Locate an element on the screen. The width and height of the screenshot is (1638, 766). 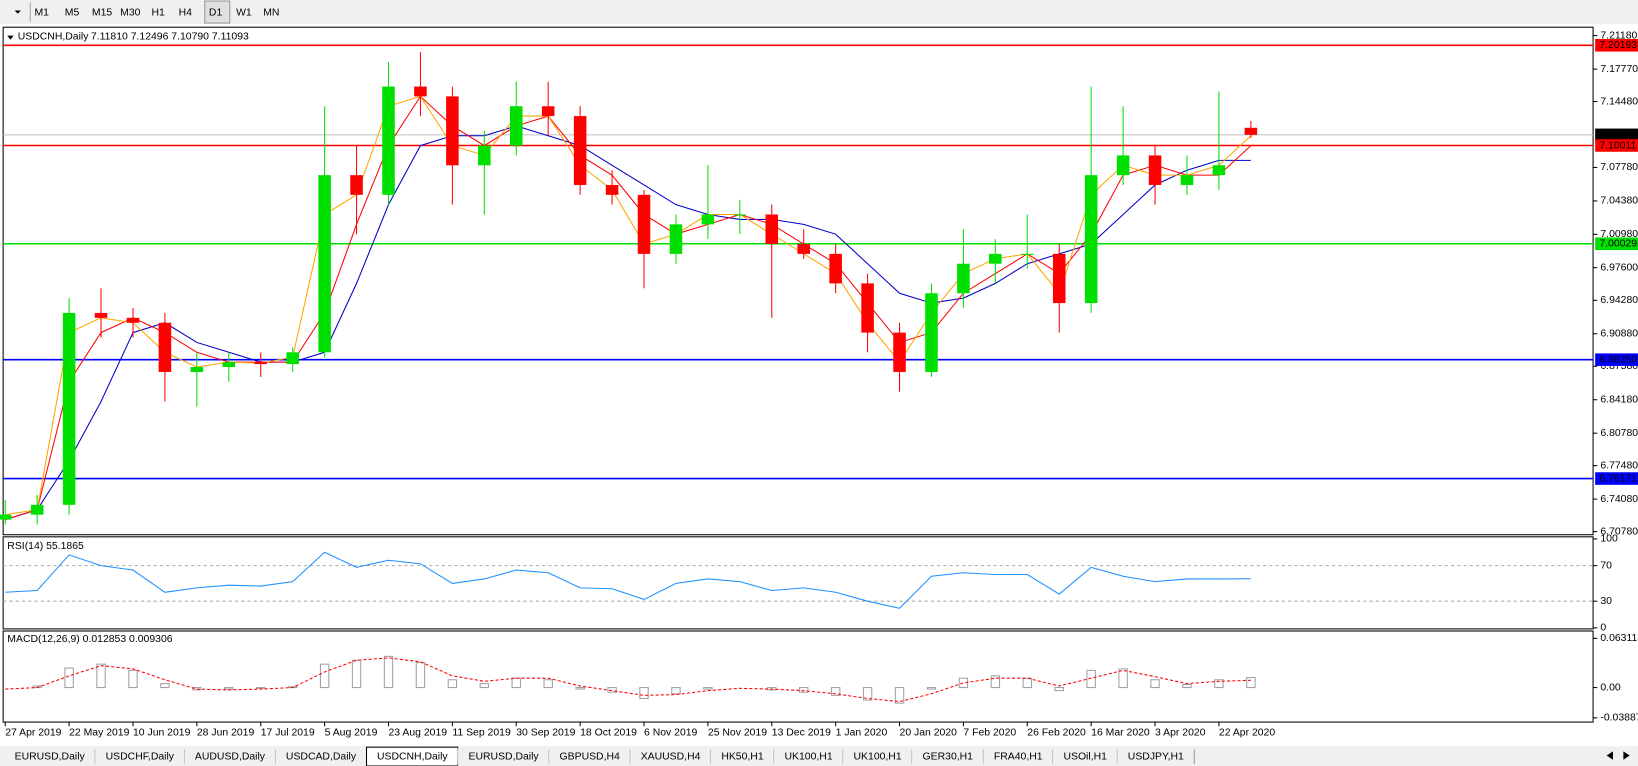
level-label: 7.11093 is located at coordinates (1617, 135).